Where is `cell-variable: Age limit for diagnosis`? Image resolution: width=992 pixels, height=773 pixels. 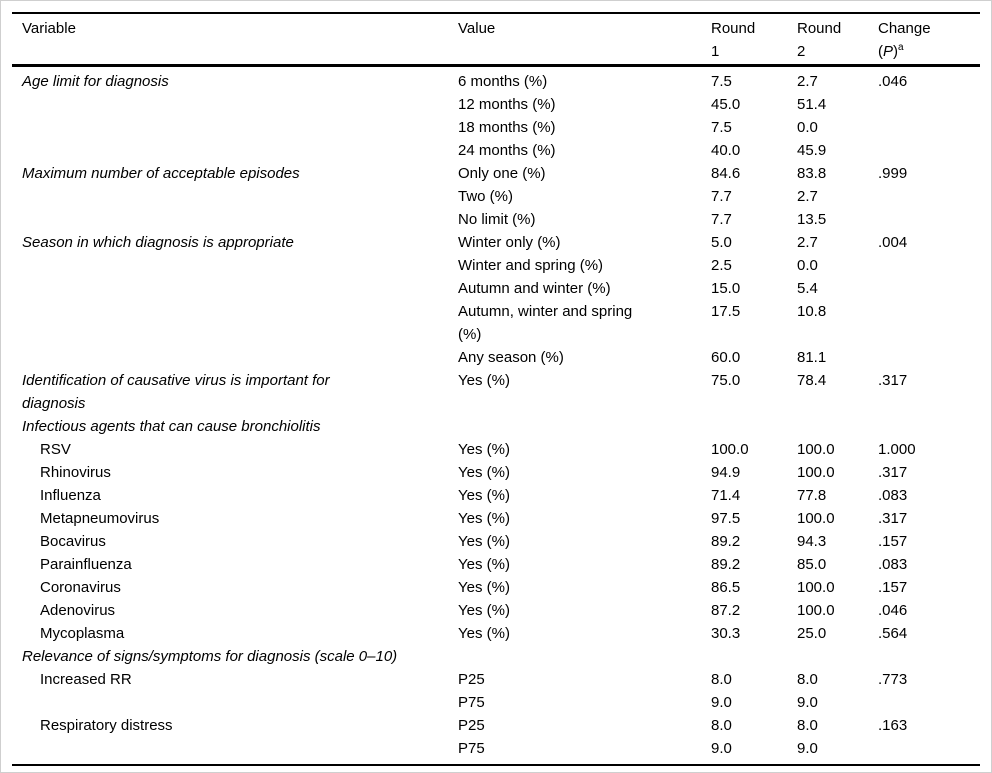 cell-variable: Age limit for diagnosis is located at coordinates (95, 81).